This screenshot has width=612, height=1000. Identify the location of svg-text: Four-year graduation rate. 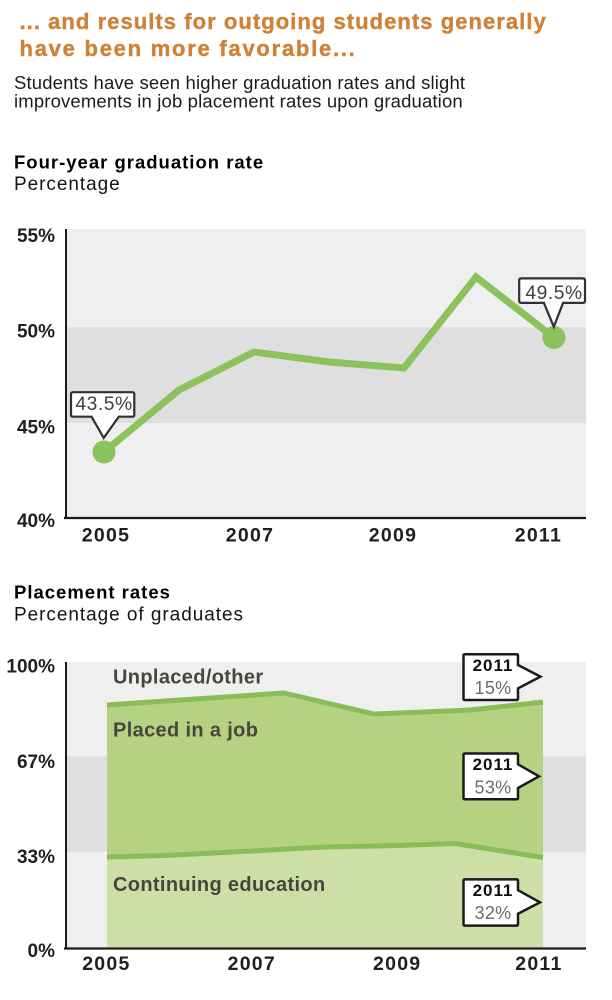
(139, 162).